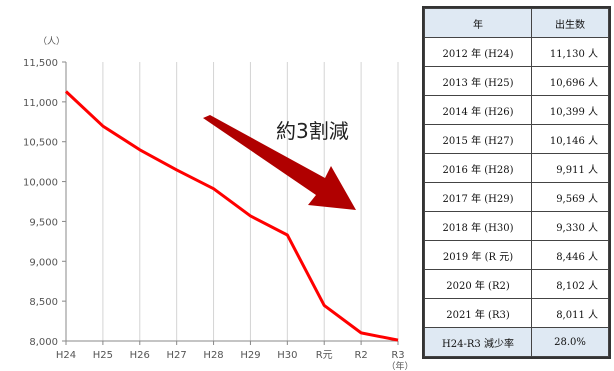  I want to click on table-row: 2016 年 (H28) 9,911 人, so click(516, 168).